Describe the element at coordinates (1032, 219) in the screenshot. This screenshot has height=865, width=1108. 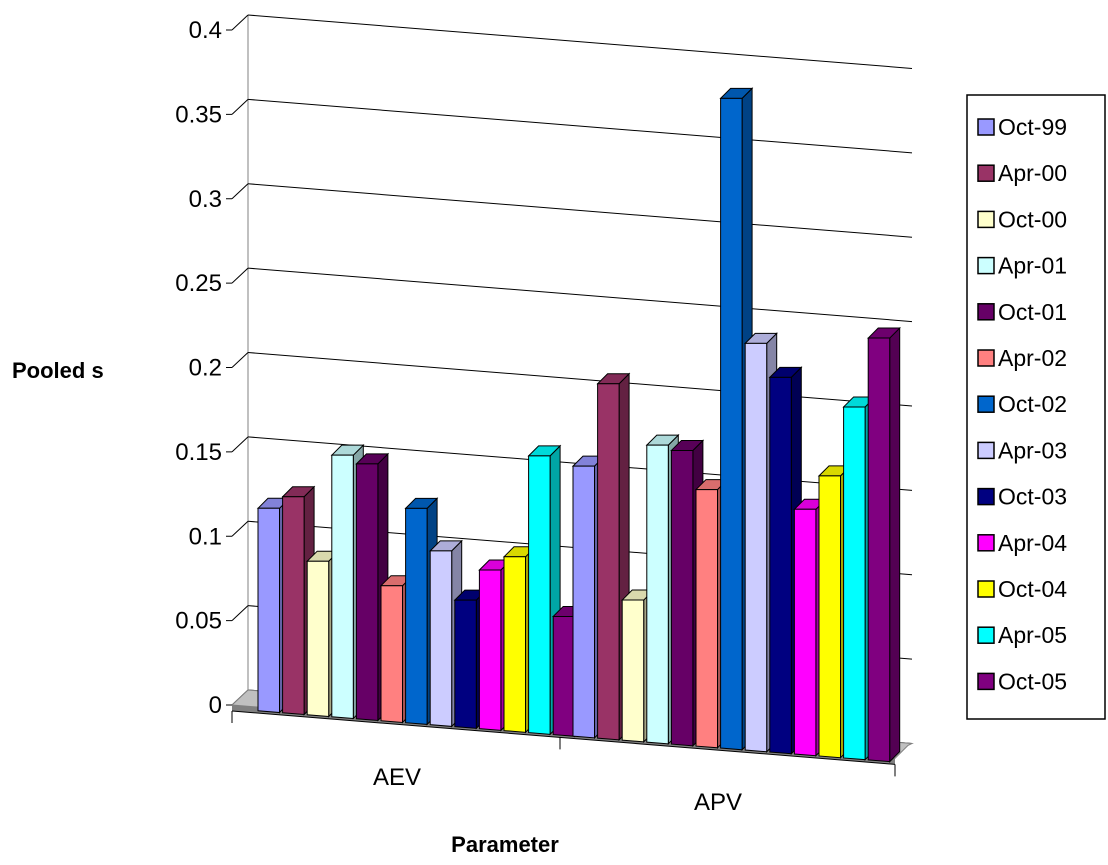
I see `legend-label: Oct-00` at that location.